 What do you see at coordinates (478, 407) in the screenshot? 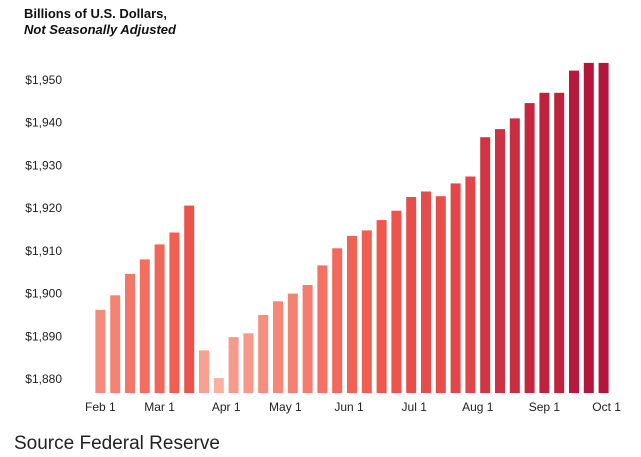
I see `x-tick-label: Aug 1` at bounding box center [478, 407].